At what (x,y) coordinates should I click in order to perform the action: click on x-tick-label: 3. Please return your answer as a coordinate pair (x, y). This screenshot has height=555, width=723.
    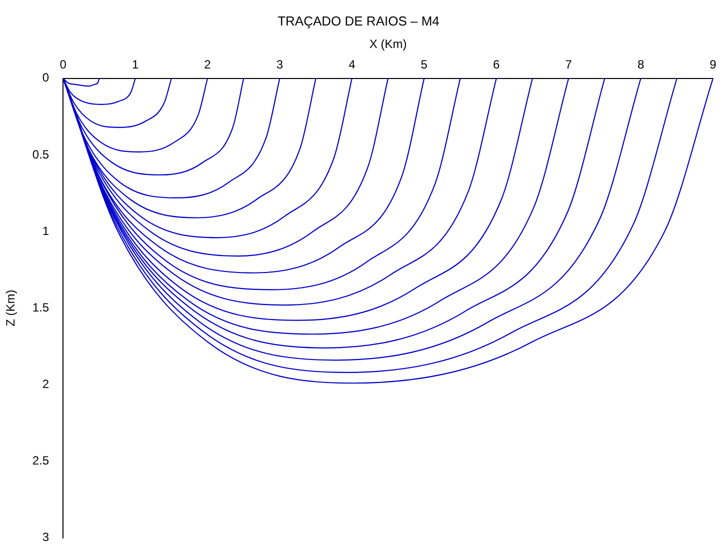
    Looking at the image, I should click on (280, 65).